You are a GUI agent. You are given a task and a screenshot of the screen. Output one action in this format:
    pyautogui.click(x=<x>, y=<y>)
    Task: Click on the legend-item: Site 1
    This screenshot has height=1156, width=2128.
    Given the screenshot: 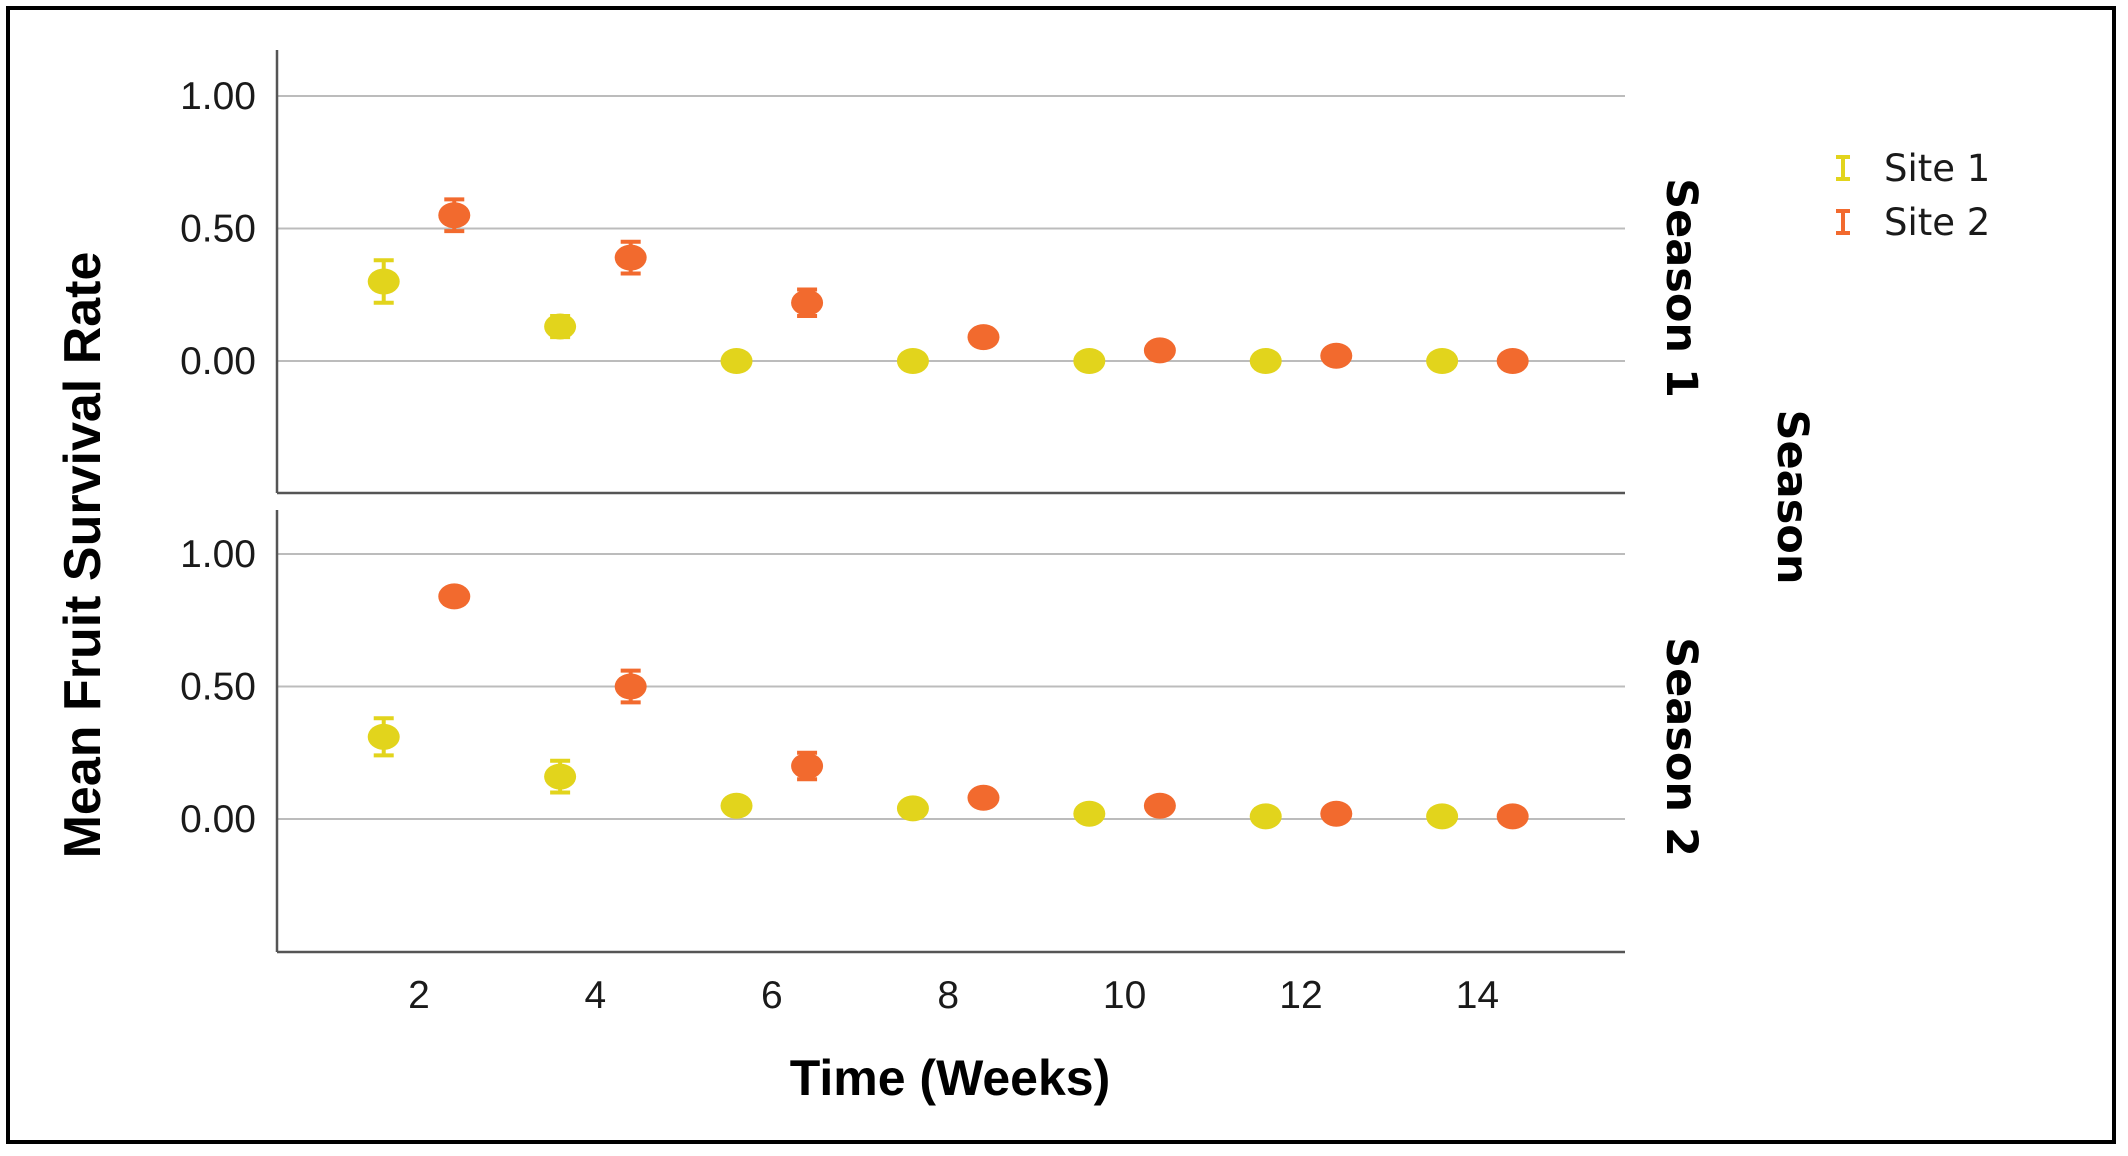 What is the action you would take?
    pyautogui.click(x=1913, y=168)
    